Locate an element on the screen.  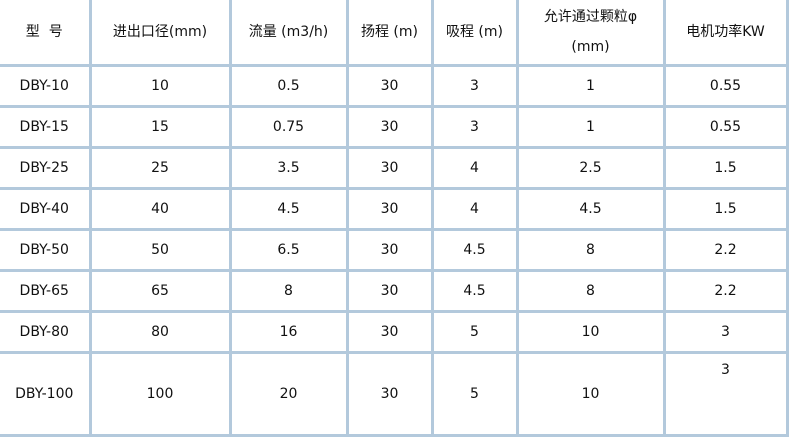
cell-flow: 0.75 is located at coordinates (288, 127).